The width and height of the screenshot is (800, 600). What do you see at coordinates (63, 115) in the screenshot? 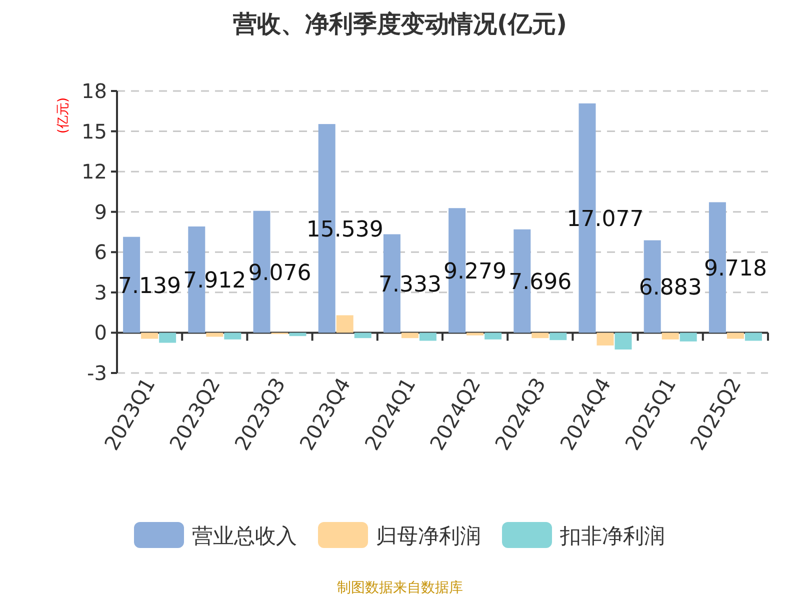
I see `y-axis-title: (亿元)` at bounding box center [63, 115].